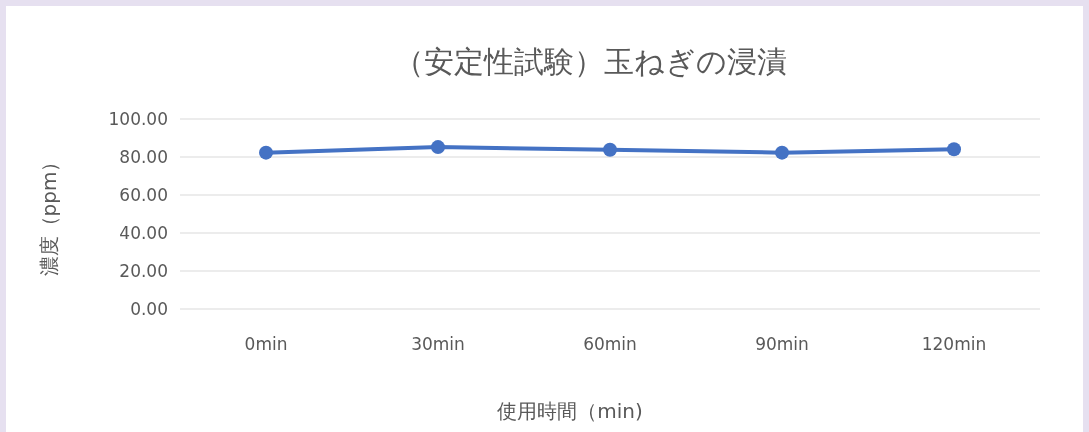 Image resolution: width=1089 pixels, height=432 pixels. Describe the element at coordinates (49, 214) in the screenshot. I see `y-axis-title: 濃度（ppm）` at that location.